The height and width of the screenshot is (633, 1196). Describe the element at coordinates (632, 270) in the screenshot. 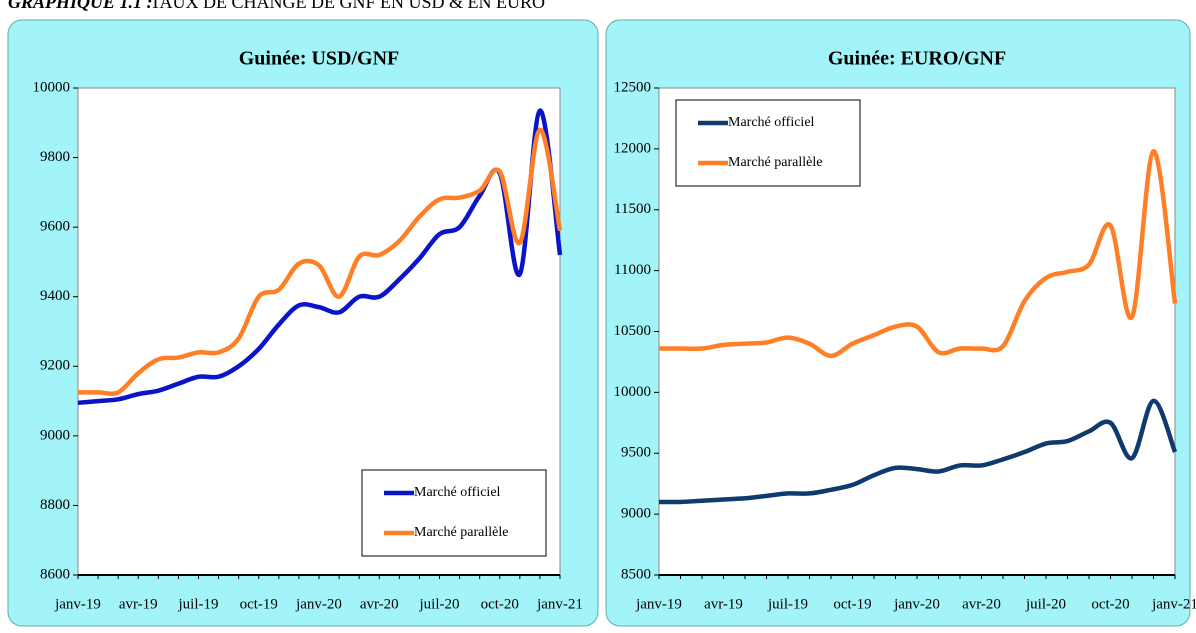

I see `y-tick-label: 11000` at that location.